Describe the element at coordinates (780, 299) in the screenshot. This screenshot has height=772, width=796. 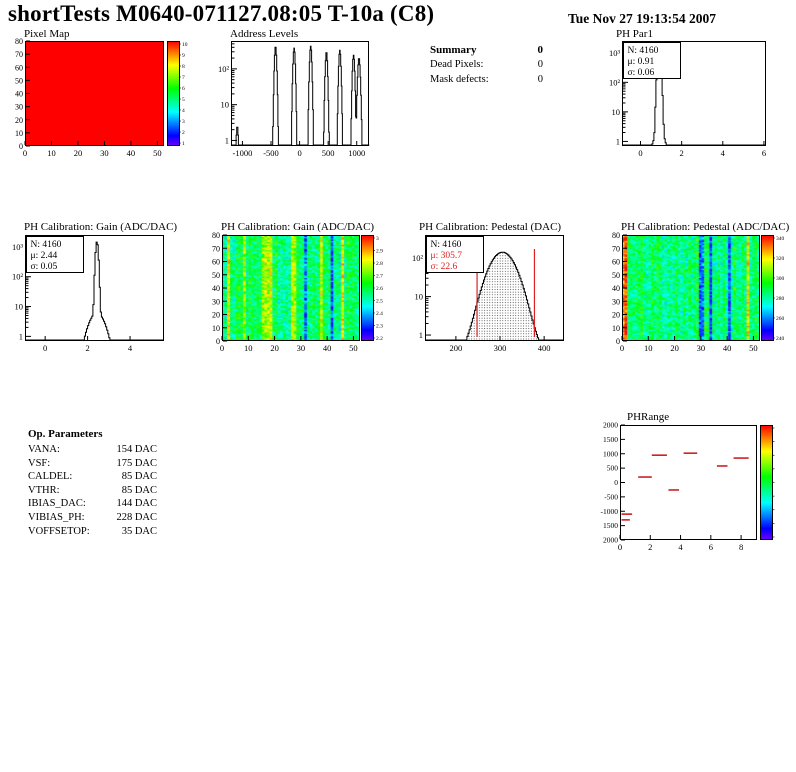
I see `svg-text: 280` at that location.